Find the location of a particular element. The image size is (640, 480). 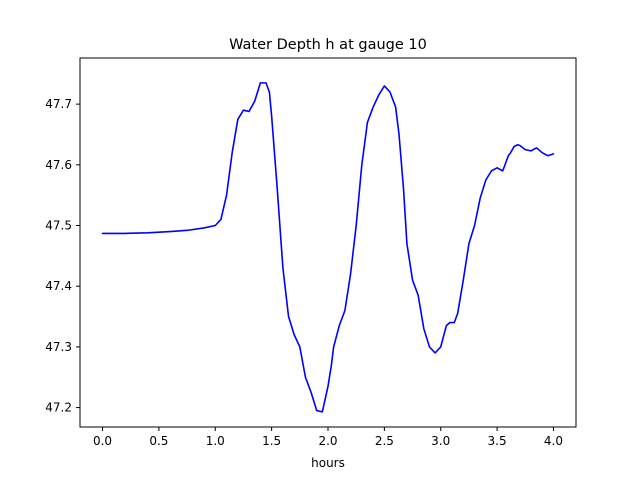

y-tick-label: 47.5 is located at coordinates (58, 226).